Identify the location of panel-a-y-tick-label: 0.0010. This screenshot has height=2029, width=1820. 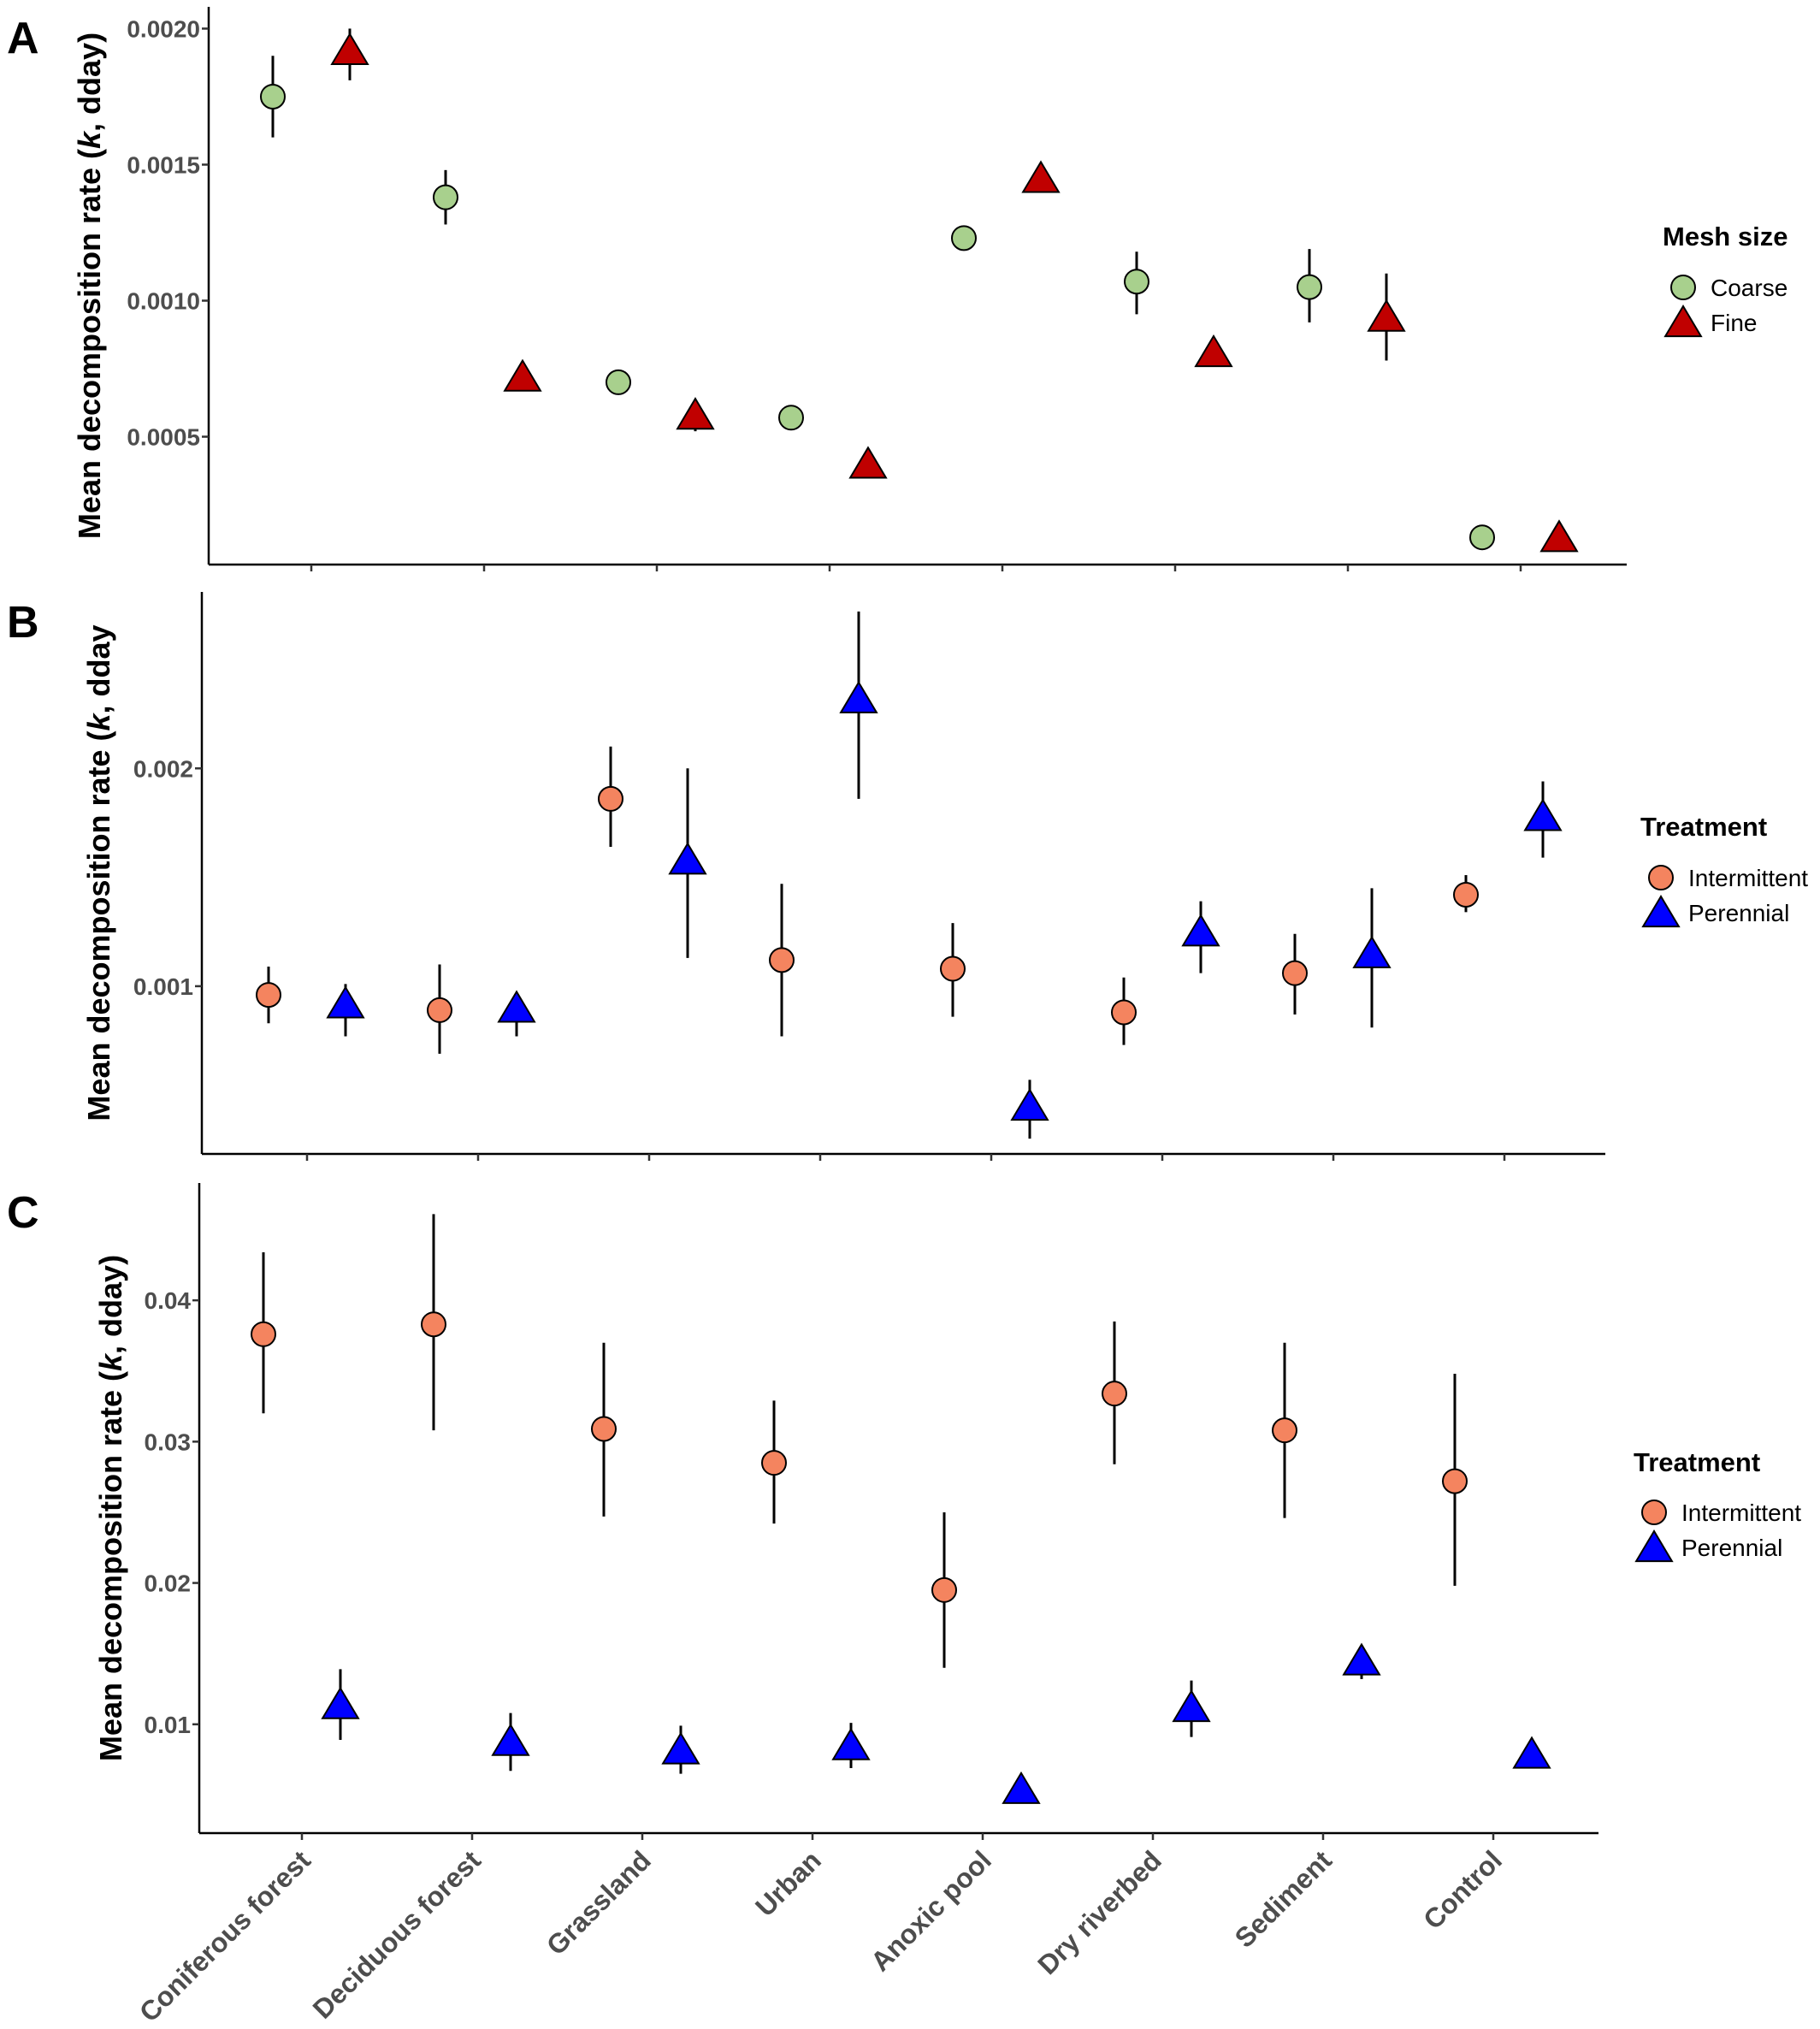
(163, 301).